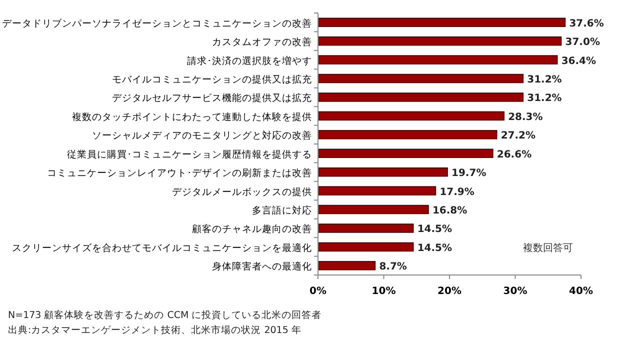 This screenshot has height=345, width=620. What do you see at coordinates (282, 210) in the screenshot?
I see `y-tick-label: 多言語に対応` at bounding box center [282, 210].